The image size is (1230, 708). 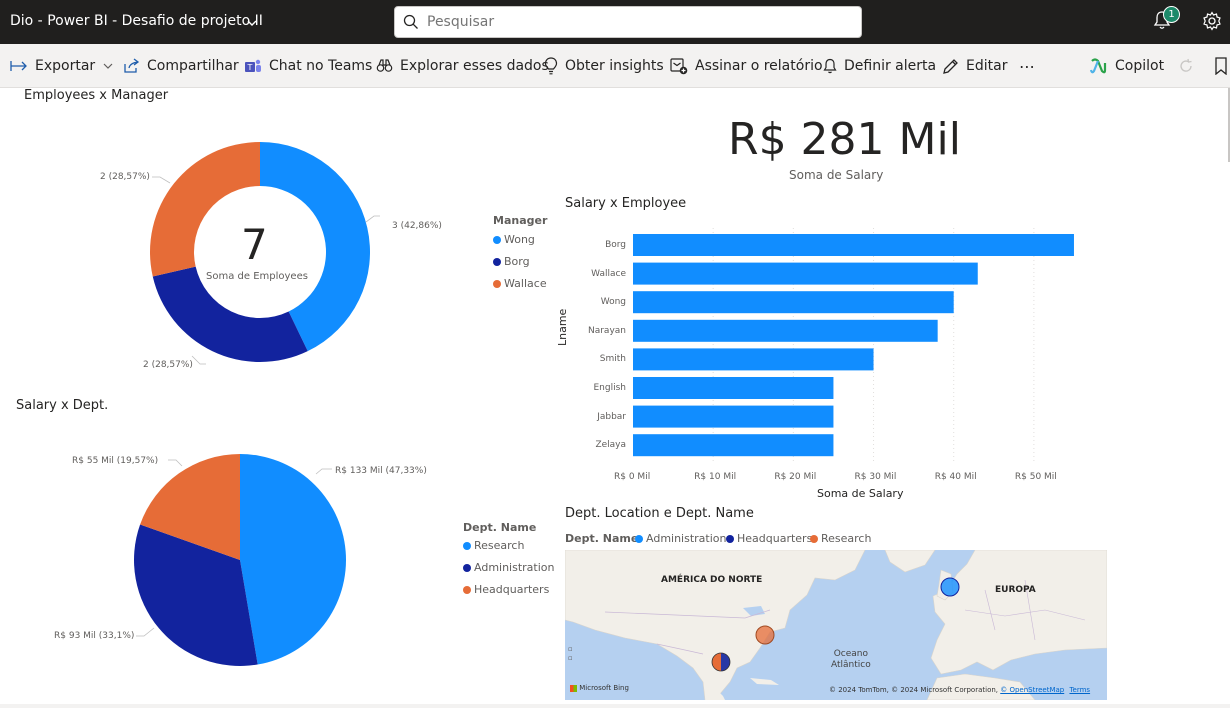 What do you see at coordinates (520, 283) in the screenshot?
I see `legend-item-wallace: Wallace` at bounding box center [520, 283].